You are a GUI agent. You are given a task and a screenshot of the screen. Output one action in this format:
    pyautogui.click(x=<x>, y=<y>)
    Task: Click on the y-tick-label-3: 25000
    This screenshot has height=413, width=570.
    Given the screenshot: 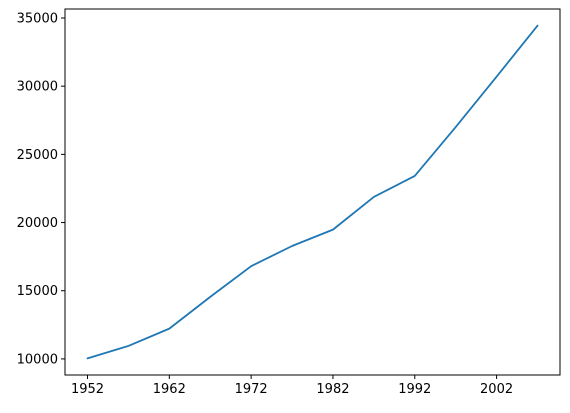 What is the action you would take?
    pyautogui.click(x=37, y=155)
    